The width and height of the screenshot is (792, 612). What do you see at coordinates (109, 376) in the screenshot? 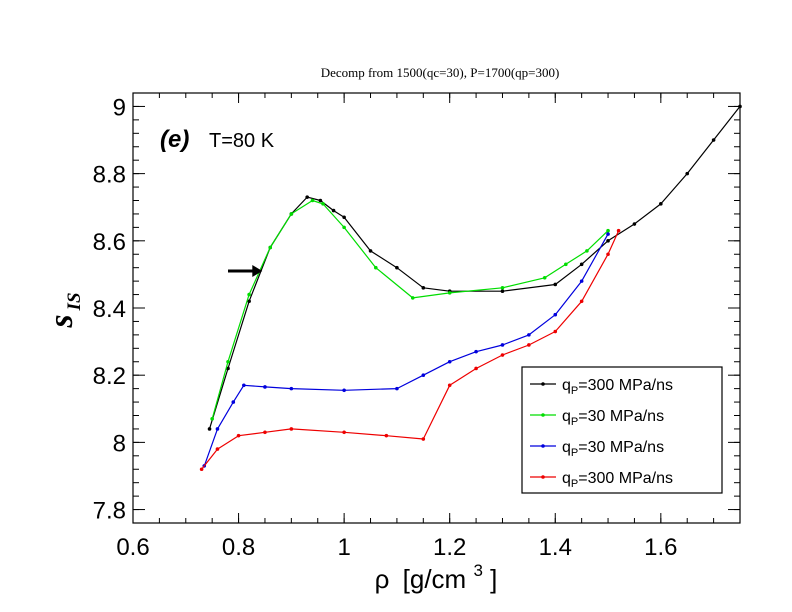
I see `y-tick-label: 8.2` at bounding box center [109, 376].